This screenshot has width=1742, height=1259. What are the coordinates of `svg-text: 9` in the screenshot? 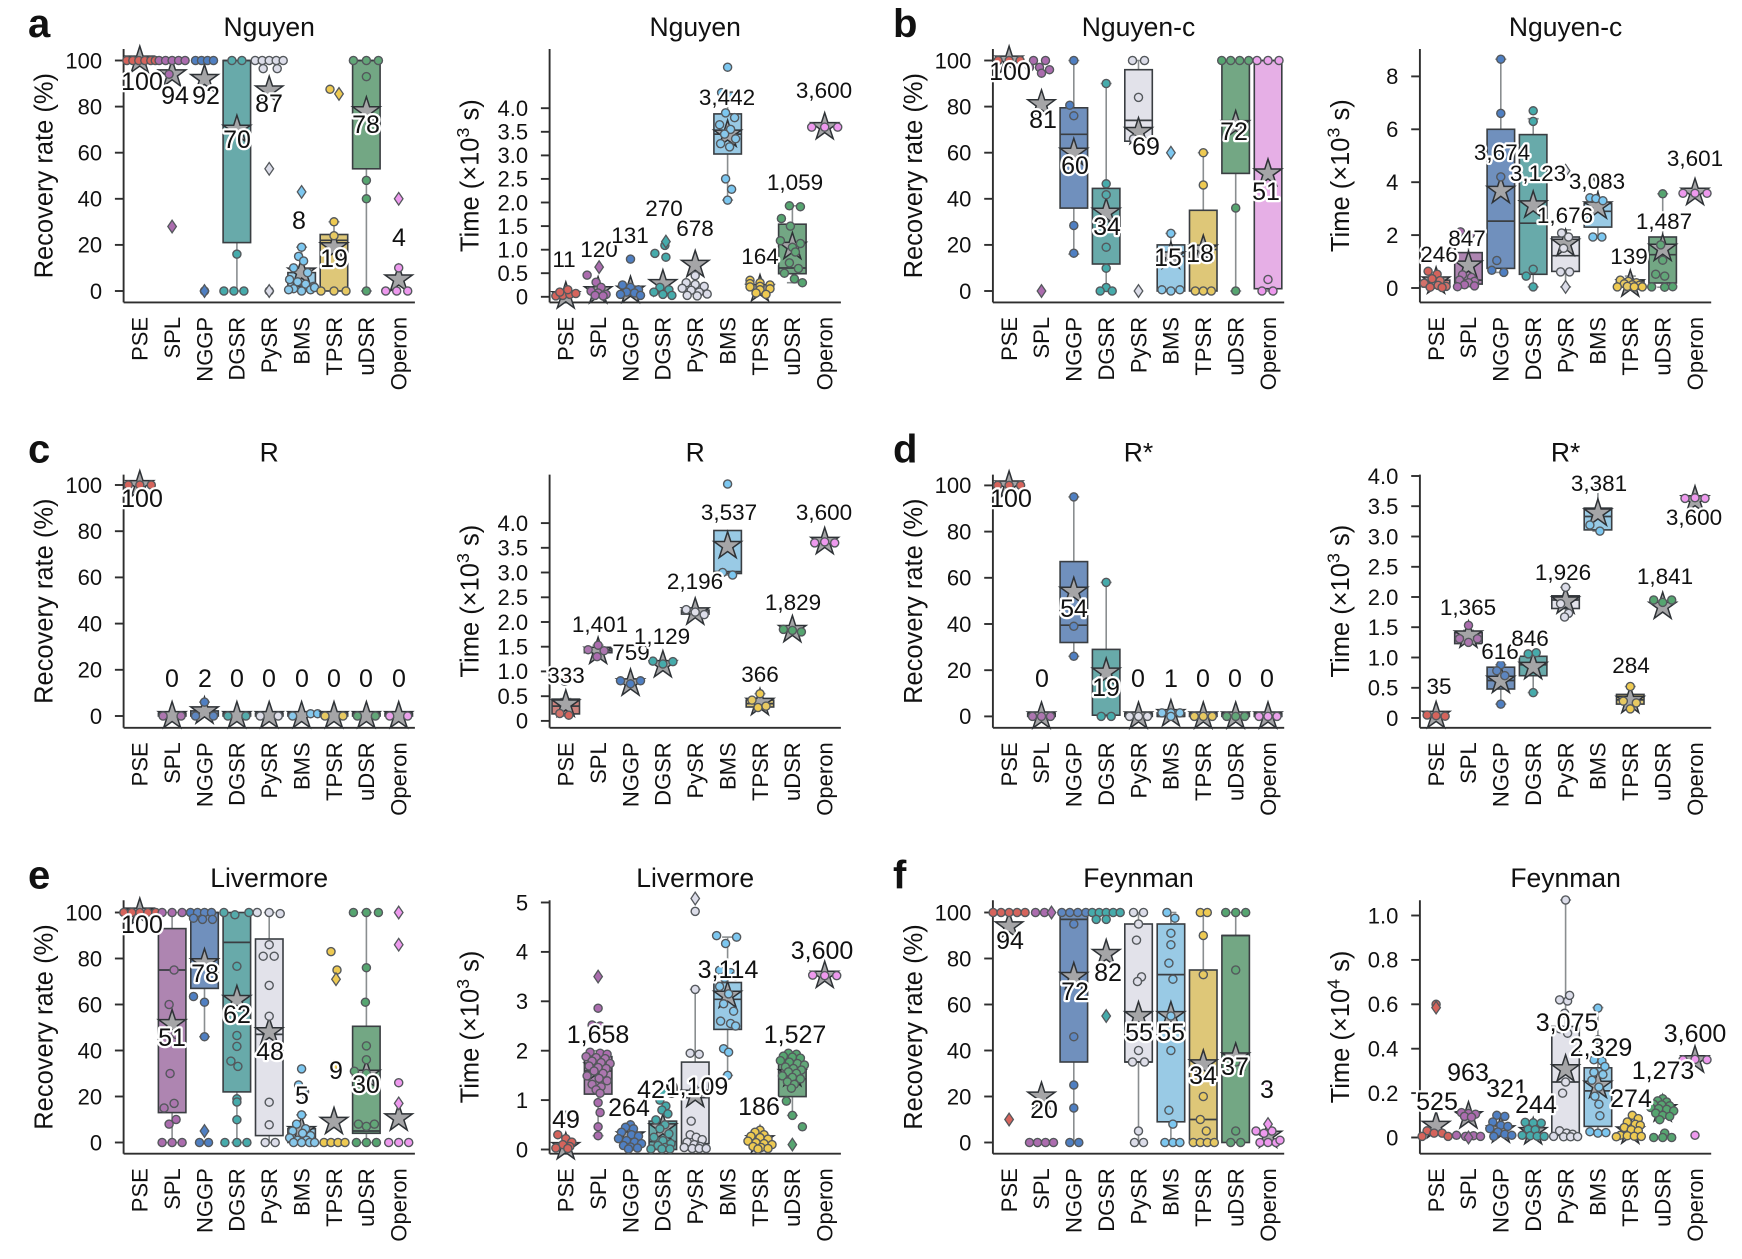 It's located at (336, 1071).